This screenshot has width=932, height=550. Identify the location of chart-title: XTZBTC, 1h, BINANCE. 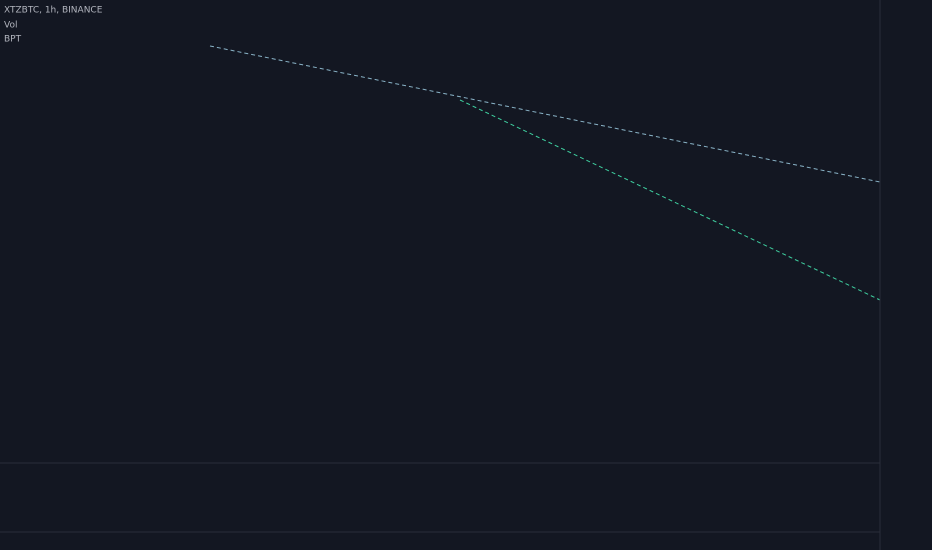
(53, 11).